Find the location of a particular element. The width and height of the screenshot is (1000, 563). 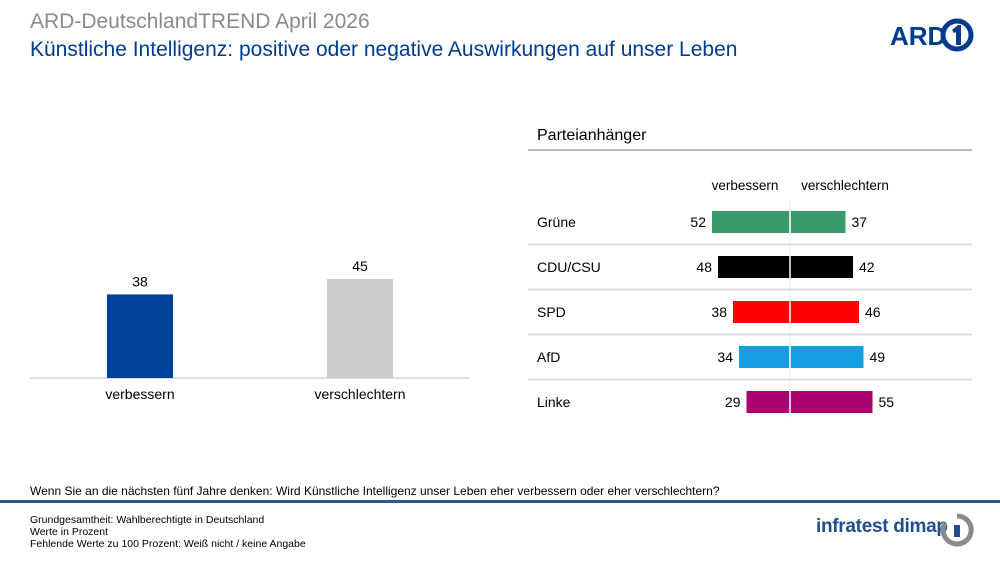

value-label-verschlechtern: 55 is located at coordinates (887, 402).